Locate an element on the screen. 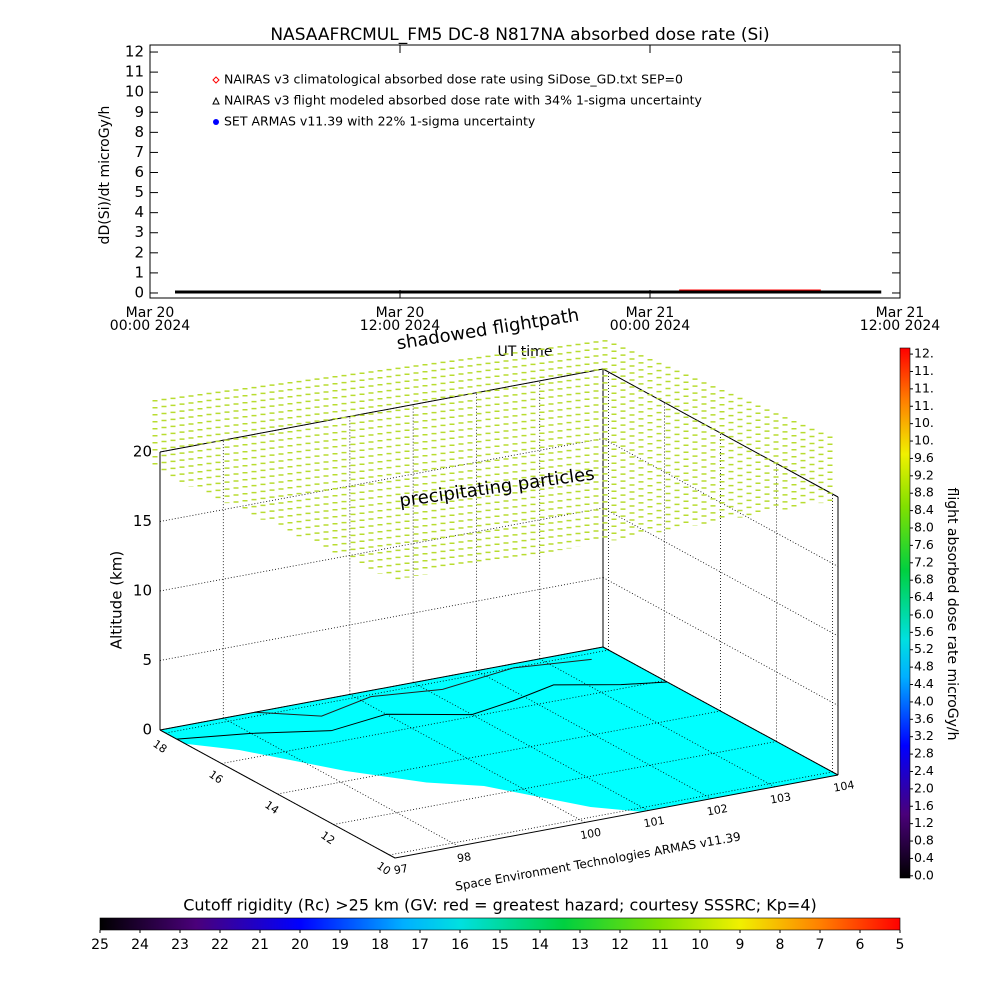 This screenshot has height=1000, width=1000. colorbar-tick-label: 12. is located at coordinates (924, 353).